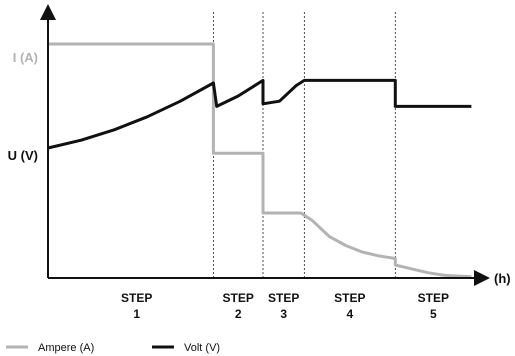  Describe the element at coordinates (502, 278) in the screenshot. I see `x-axis-label: (h)` at that location.